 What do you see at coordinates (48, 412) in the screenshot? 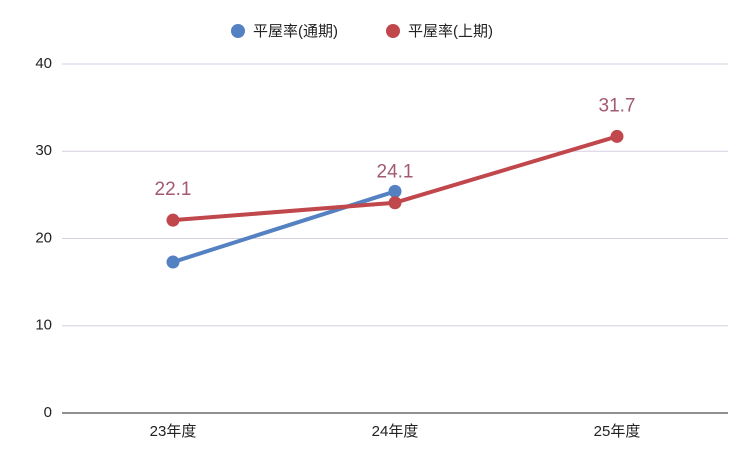
I see `y-tick-label: 0` at bounding box center [48, 412].